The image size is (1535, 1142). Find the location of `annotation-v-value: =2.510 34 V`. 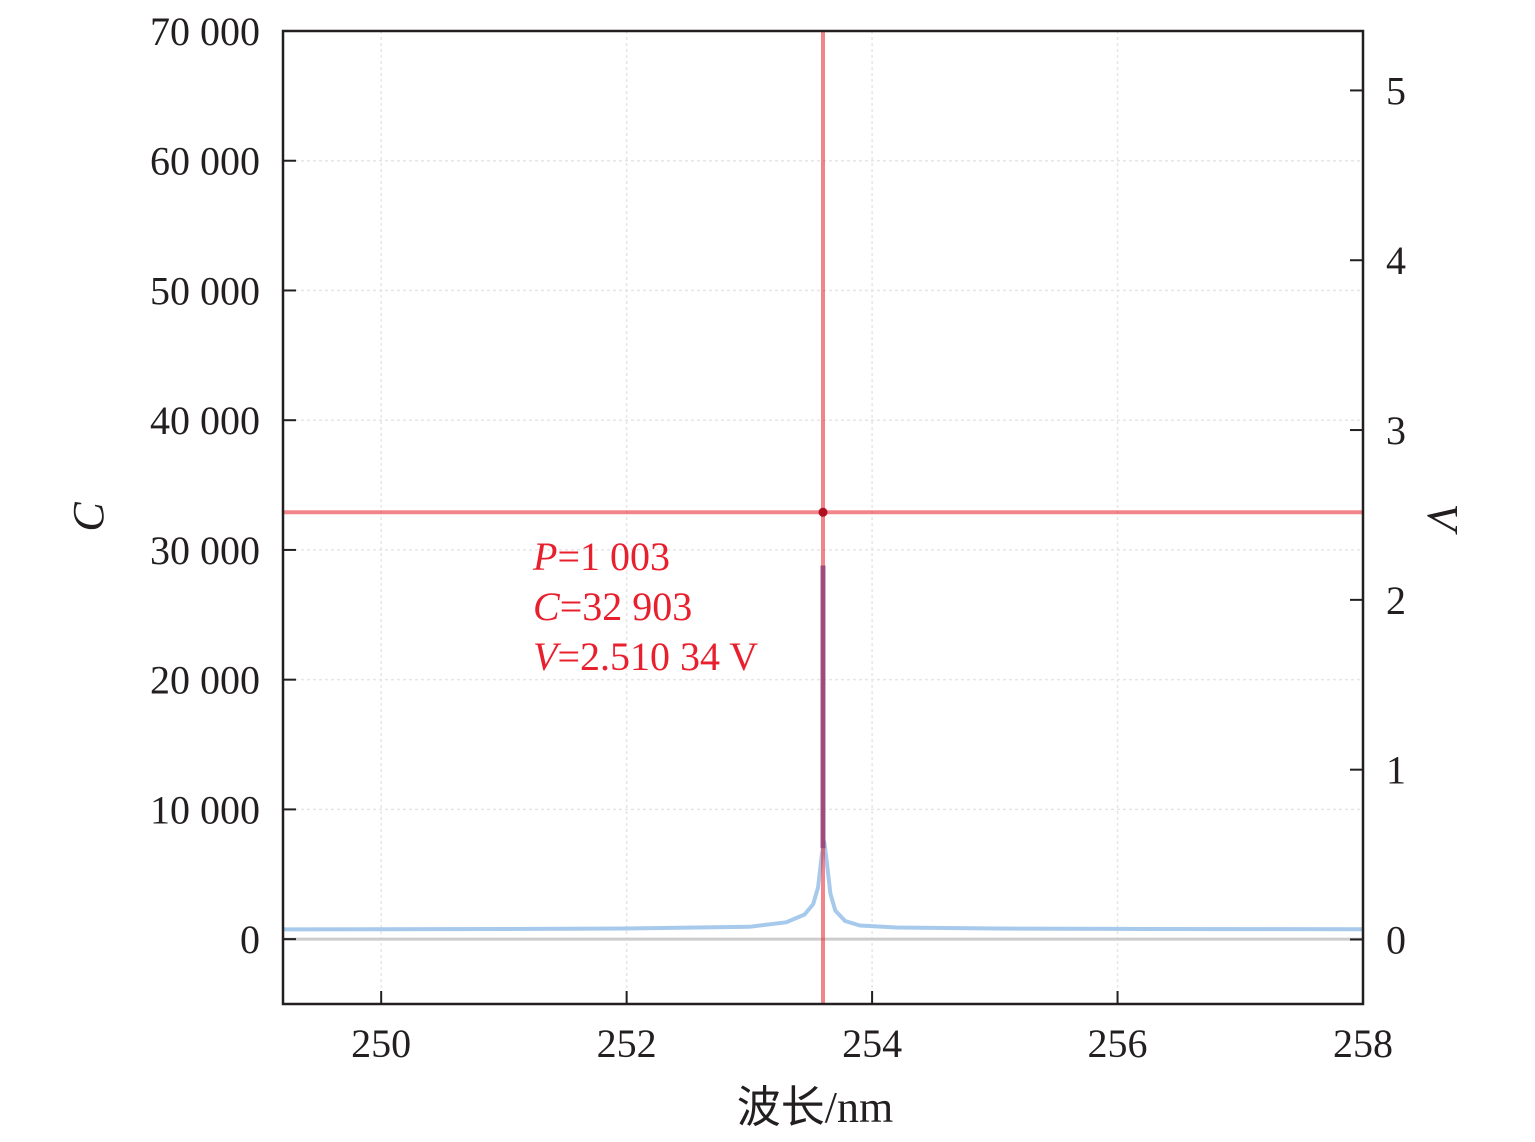

annotation-v-value: =2.510 34 V is located at coordinates (657, 656).